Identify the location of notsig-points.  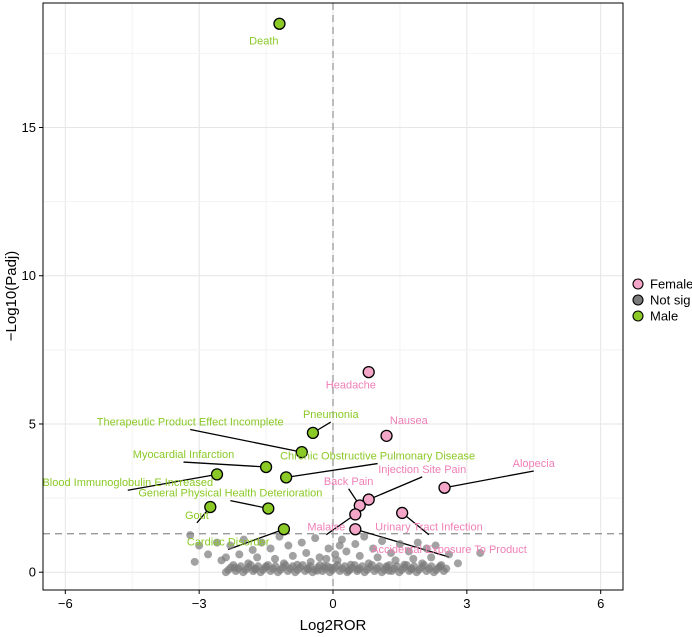
(335, 554).